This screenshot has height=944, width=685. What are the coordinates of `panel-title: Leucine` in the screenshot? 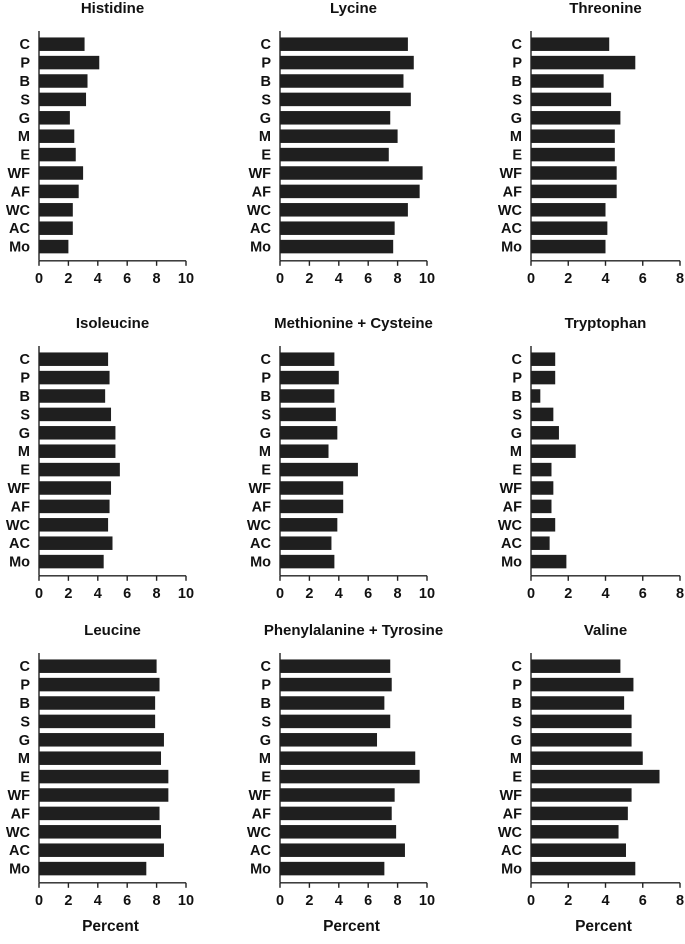 It's located at (112, 630).